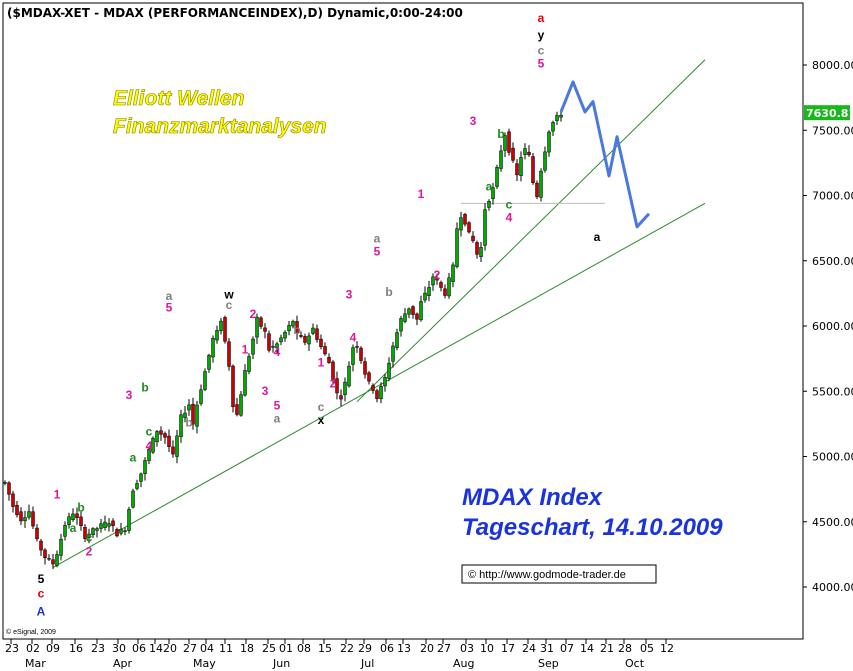  Describe the element at coordinates (33, 648) in the screenshot. I see `x-day-label: 02` at that location.